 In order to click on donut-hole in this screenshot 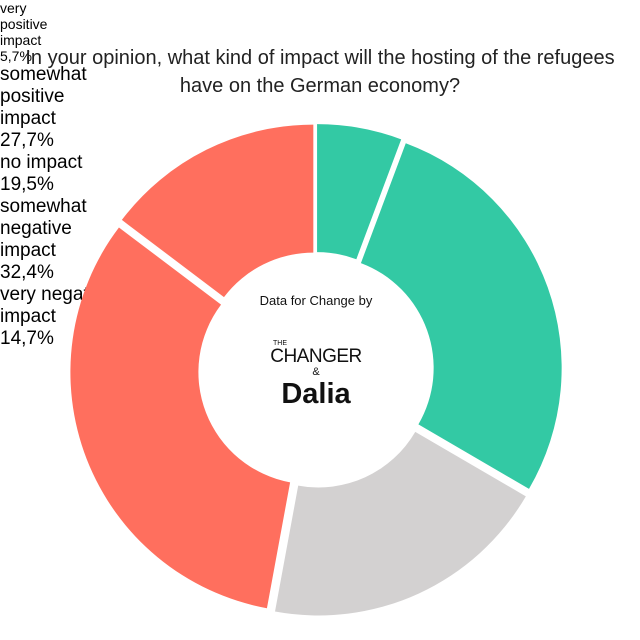, I will do `click(316, 370)`.